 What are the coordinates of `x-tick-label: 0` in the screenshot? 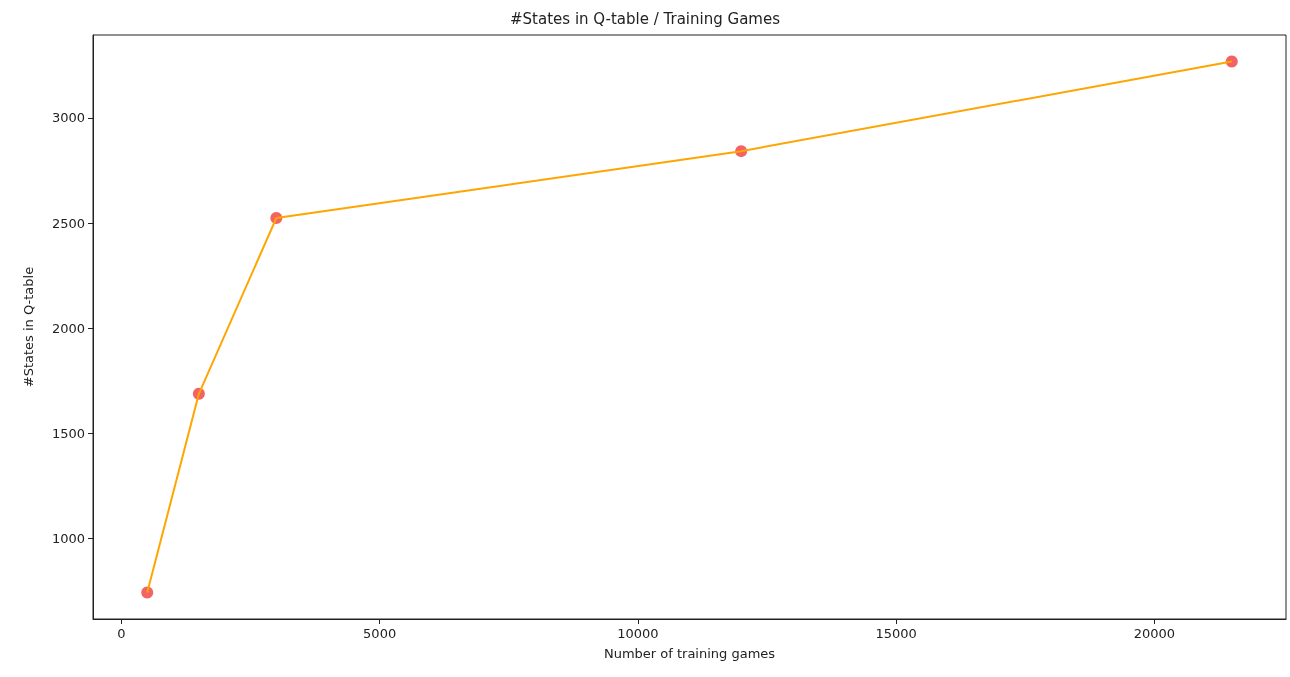 It's located at (121, 633).